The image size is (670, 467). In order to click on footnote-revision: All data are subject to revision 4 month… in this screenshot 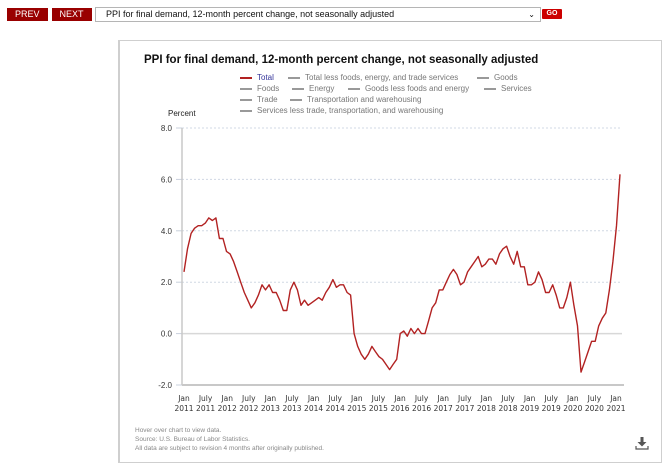, I will do `click(229, 448)`.